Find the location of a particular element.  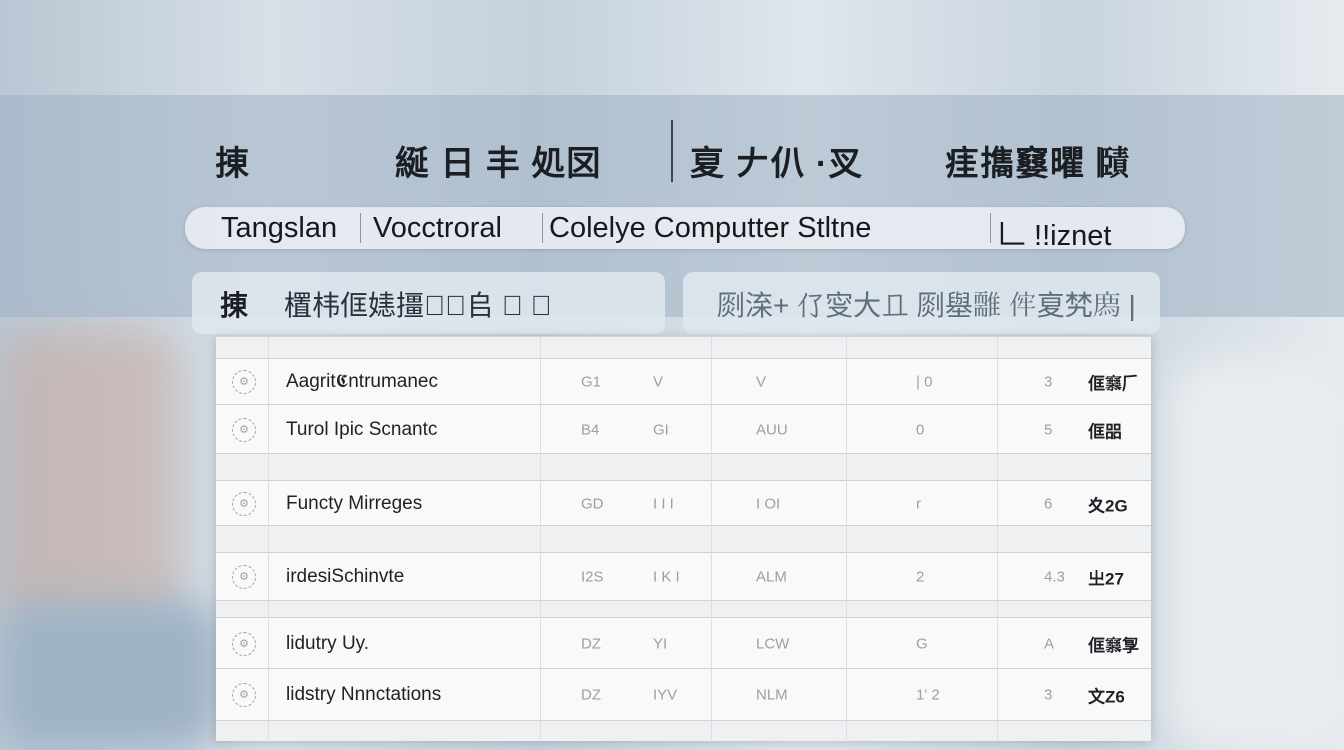

title-segment: 㨂 is located at coordinates (232, 164).